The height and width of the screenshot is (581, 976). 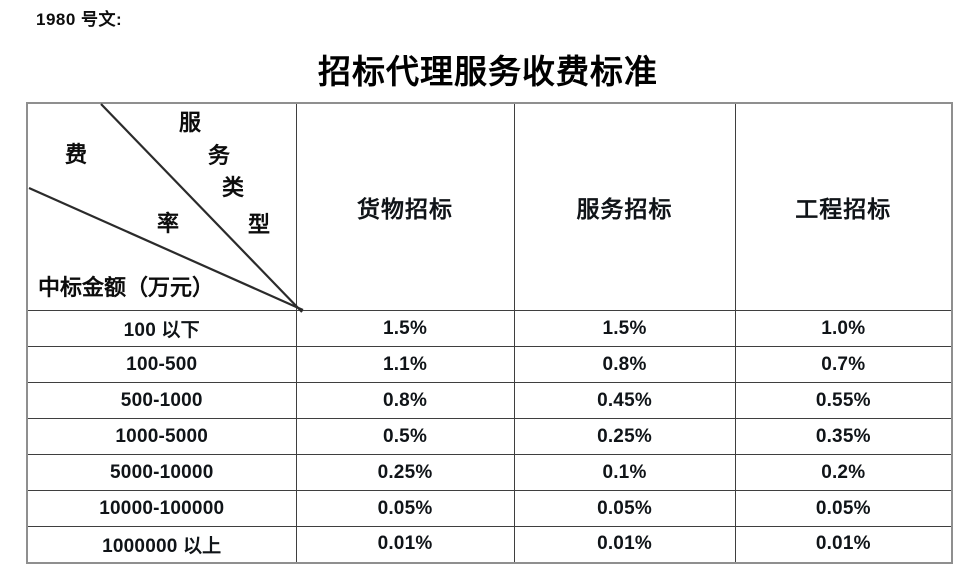 I want to click on table-row: 5000-10000 0.25% 0.1% 0.2%, so click(x=489, y=472).